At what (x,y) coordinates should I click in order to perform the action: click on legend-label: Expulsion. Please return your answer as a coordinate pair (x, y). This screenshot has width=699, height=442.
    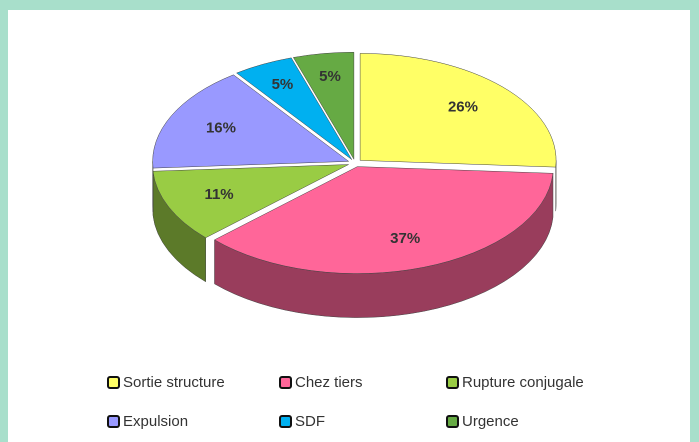
    Looking at the image, I should click on (155, 421).